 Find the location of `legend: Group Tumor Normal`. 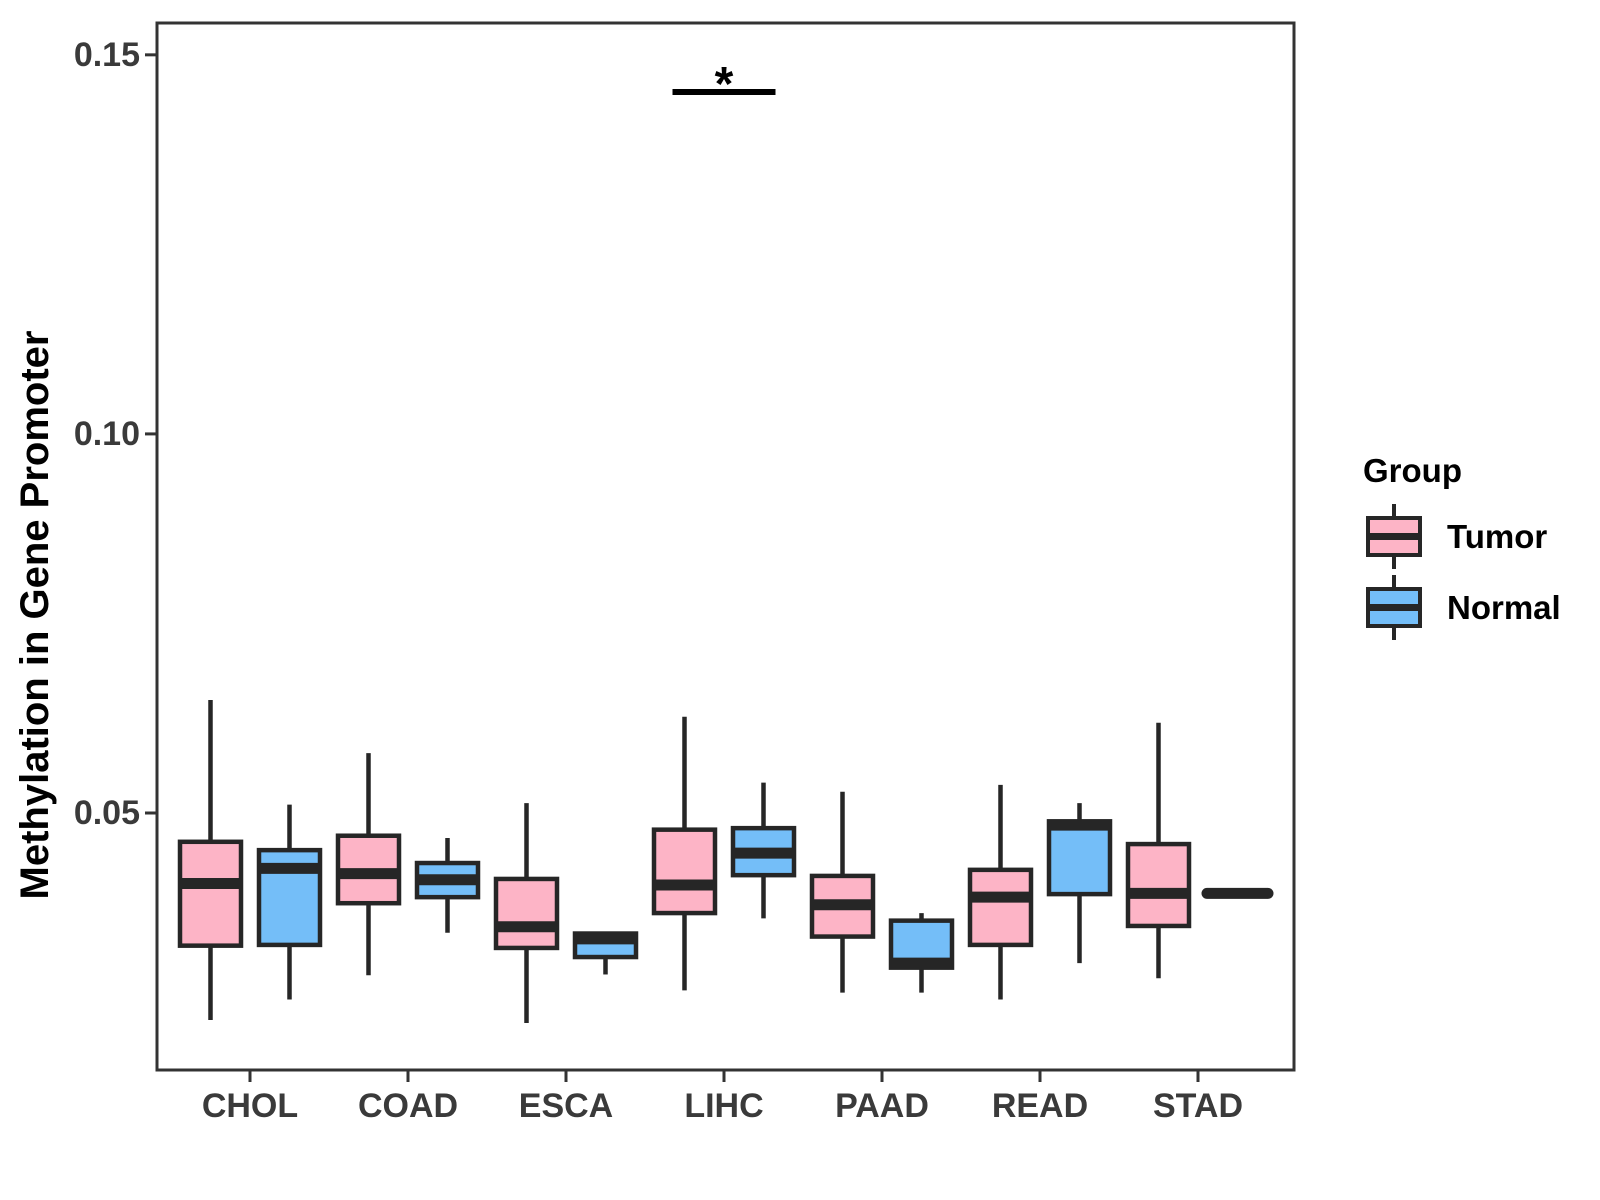

legend: Group Tumor Normal is located at coordinates (1462, 546).